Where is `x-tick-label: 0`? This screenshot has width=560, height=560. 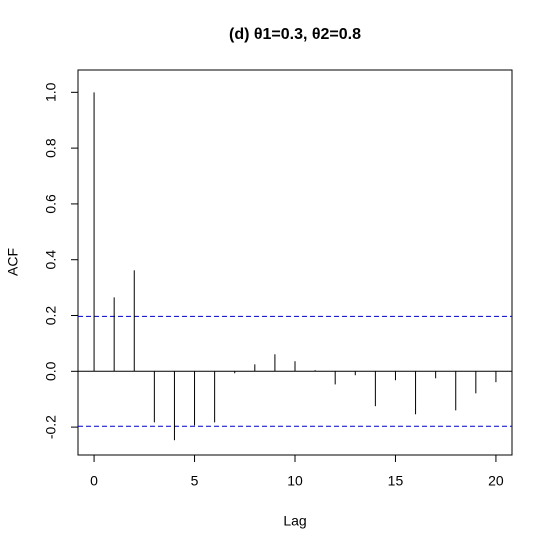 x-tick-label: 0 is located at coordinates (94, 481).